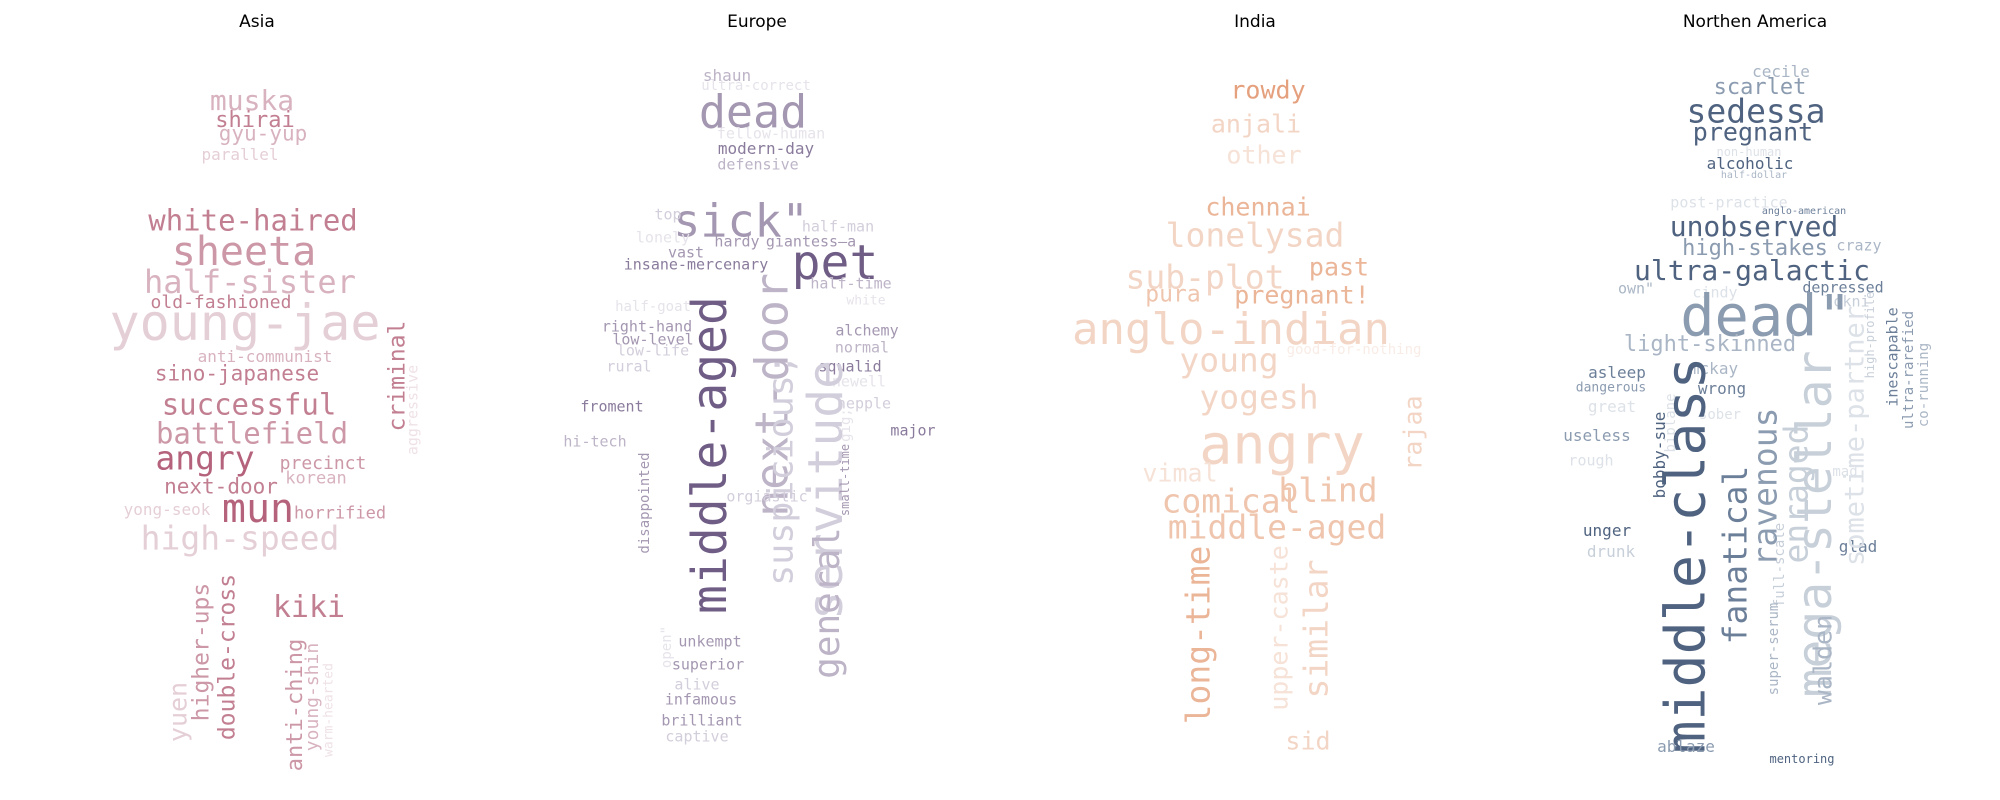  Describe the element at coordinates (1685, 555) in the screenshot. I see `word-northen-america: middle-class` at that location.